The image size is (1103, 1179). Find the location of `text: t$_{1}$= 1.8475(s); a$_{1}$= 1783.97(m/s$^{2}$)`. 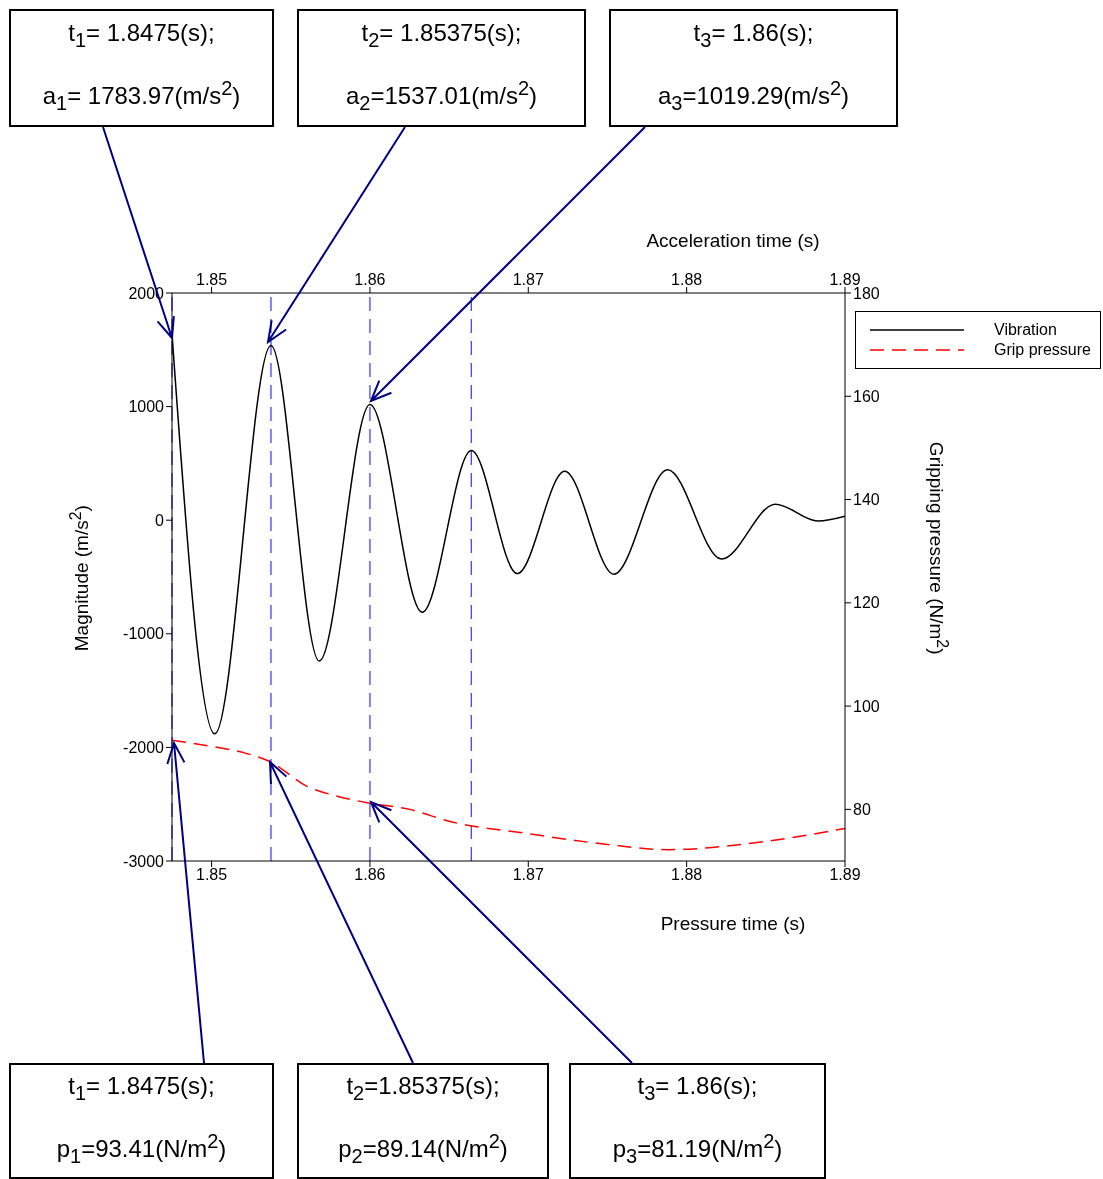

text: t$_{1}$= 1.8475(s); a$_{1}$= 1783.97(m/s$^{2}$) is located at coordinates (141, 66).